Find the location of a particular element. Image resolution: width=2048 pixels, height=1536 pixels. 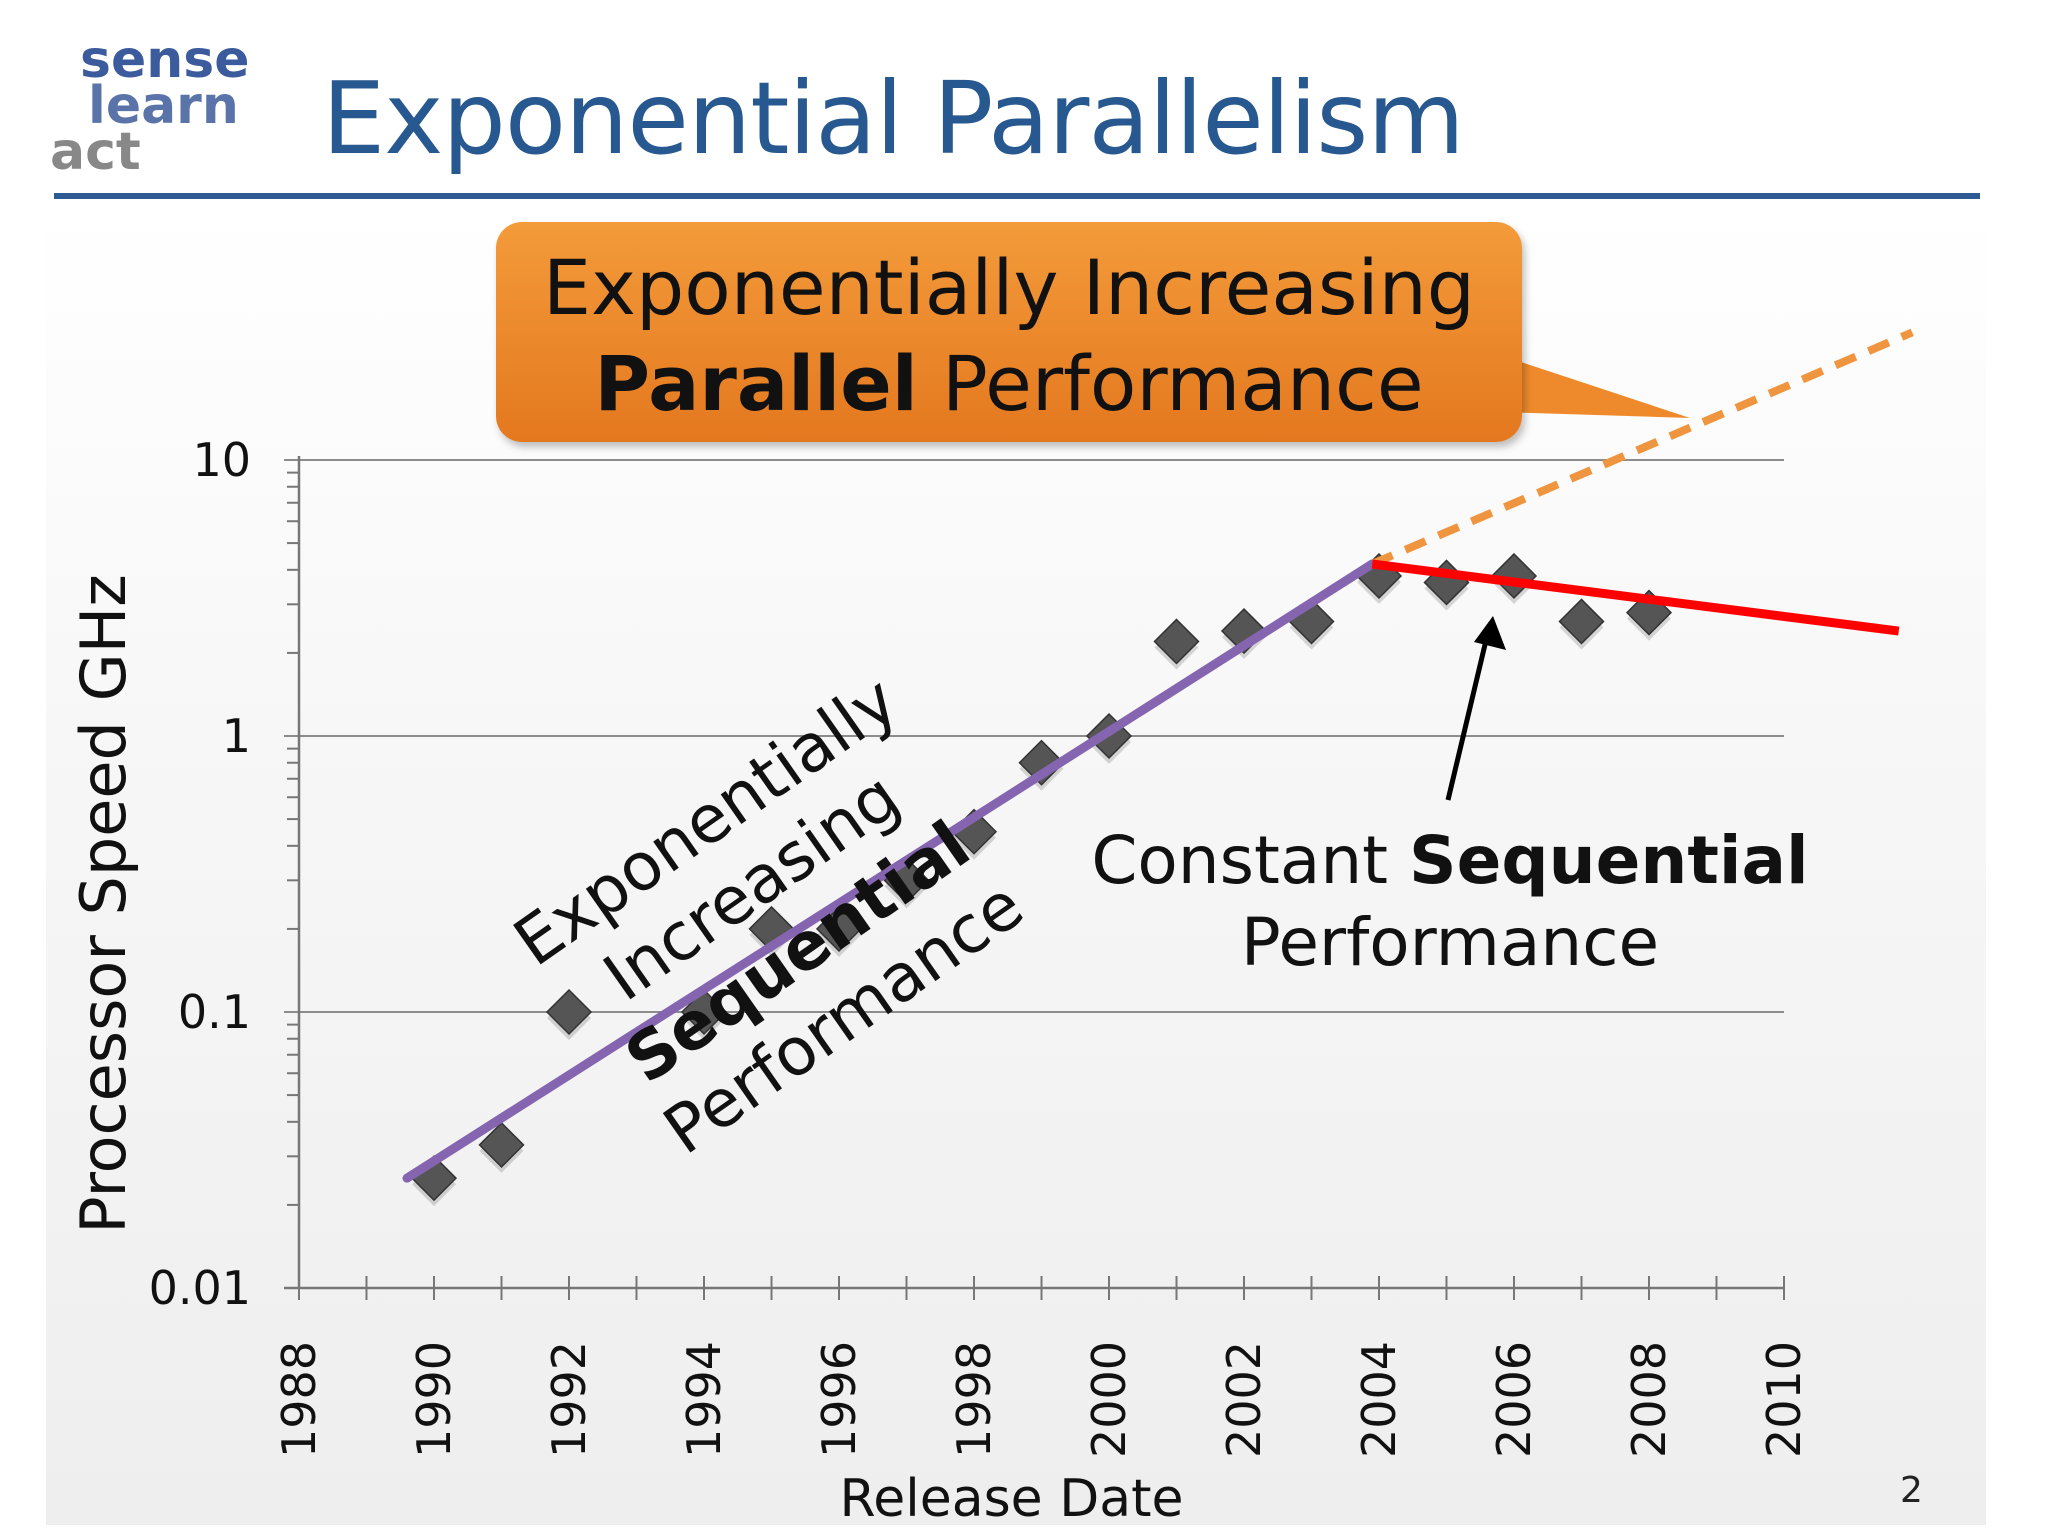

callout-pointer is located at coordinates (1595, 386).